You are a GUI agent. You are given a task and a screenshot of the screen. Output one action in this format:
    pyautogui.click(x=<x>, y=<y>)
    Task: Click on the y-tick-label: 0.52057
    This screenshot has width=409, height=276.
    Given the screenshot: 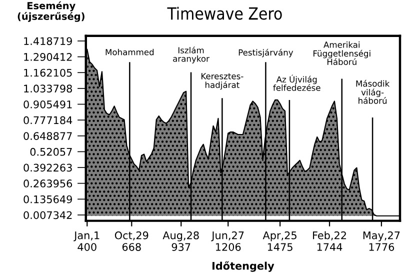 What is the action you would take?
    pyautogui.click(x=51, y=152)
    